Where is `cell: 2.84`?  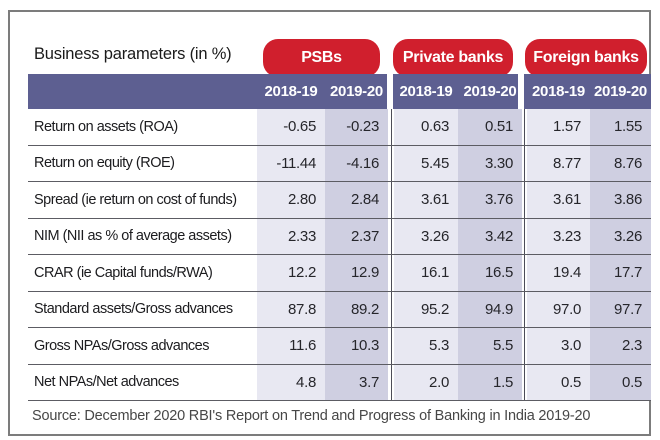 cell: 2.84 is located at coordinates (365, 200).